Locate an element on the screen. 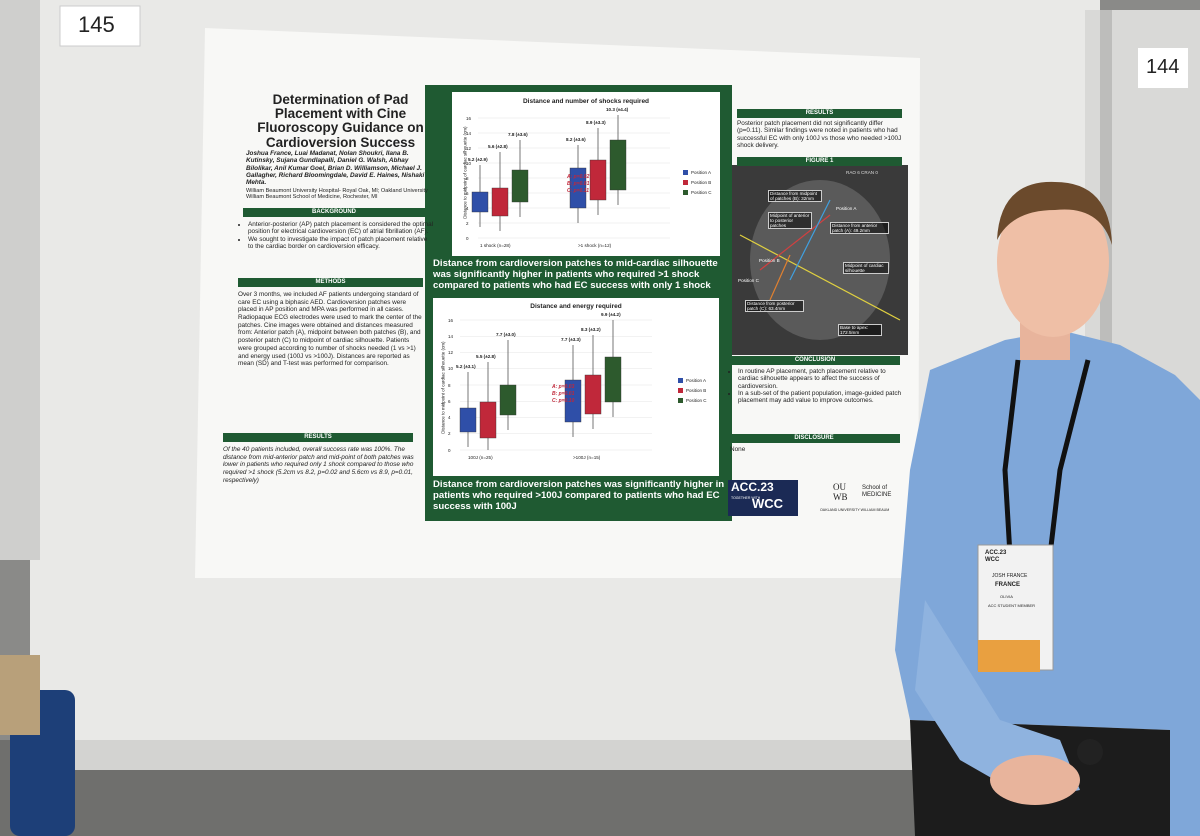  stat-label: A: p=0.03 is located at coordinates (563, 387).